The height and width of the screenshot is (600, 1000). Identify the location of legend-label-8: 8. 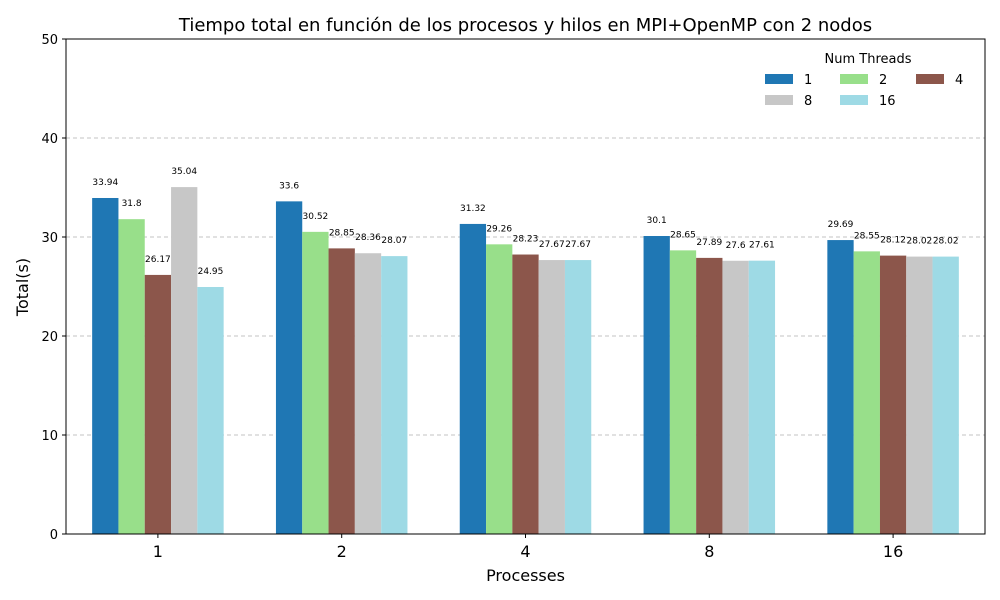
(808, 101).